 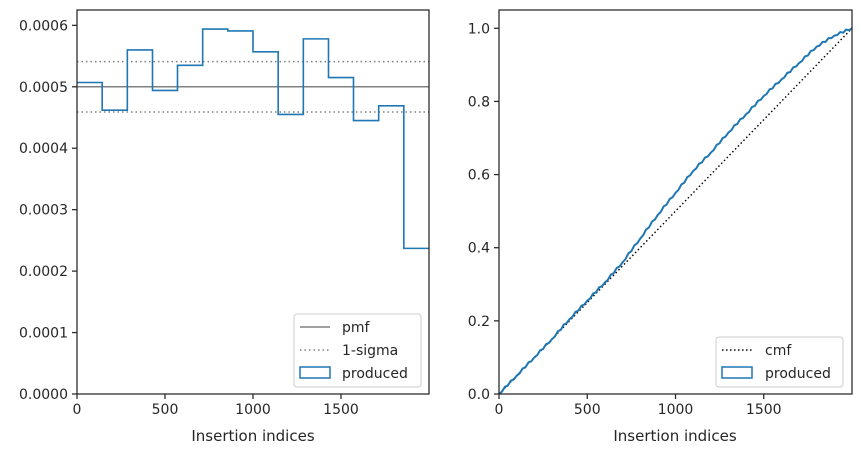 What do you see at coordinates (764, 410) in the screenshot?
I see `right-x-tick-label: 1500` at bounding box center [764, 410].